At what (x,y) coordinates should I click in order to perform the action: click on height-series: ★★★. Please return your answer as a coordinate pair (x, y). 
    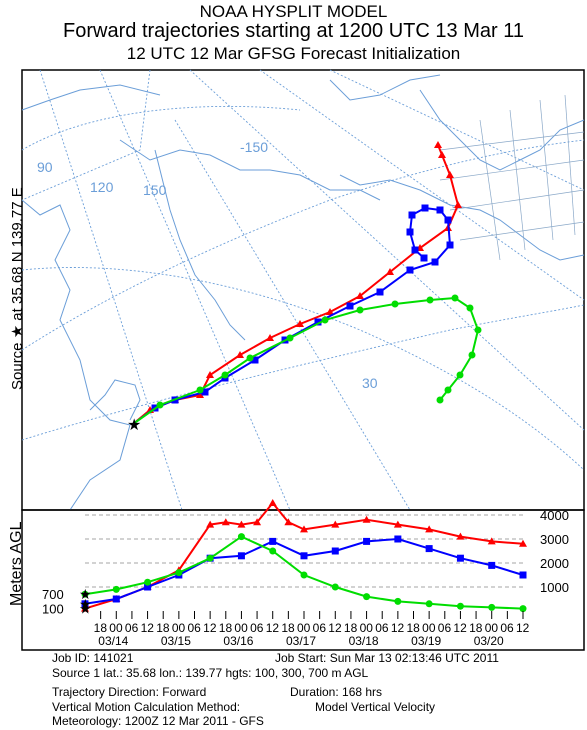
    Looking at the image, I should click on (303, 558).